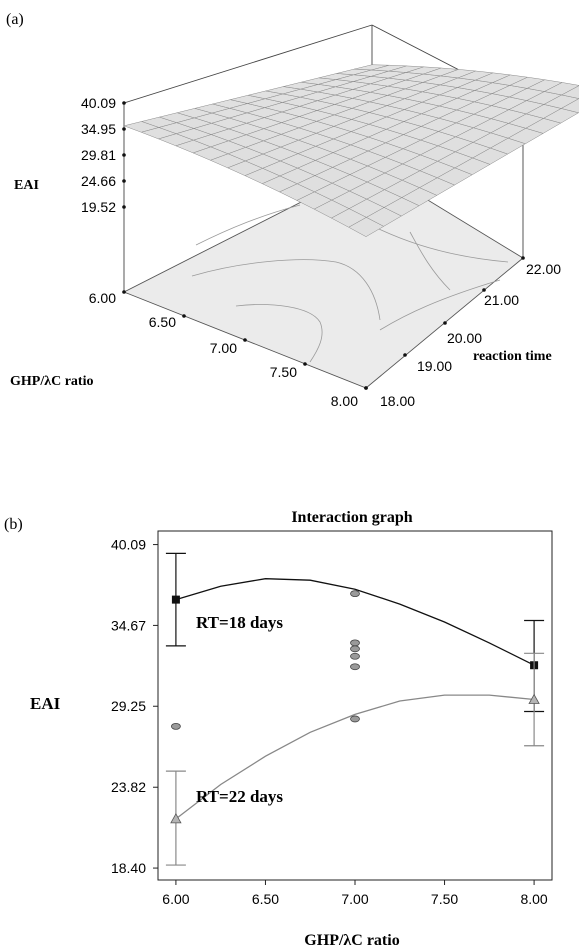  I want to click on z-tick-label: 19.52, so click(98, 207).